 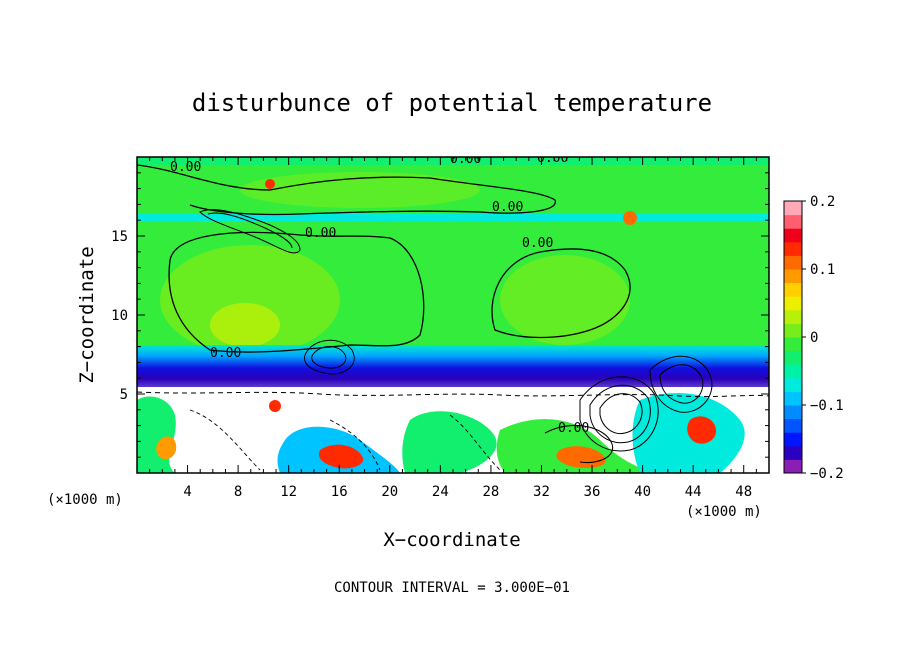 I want to click on x-tick-label: 28, so click(x=490, y=492).